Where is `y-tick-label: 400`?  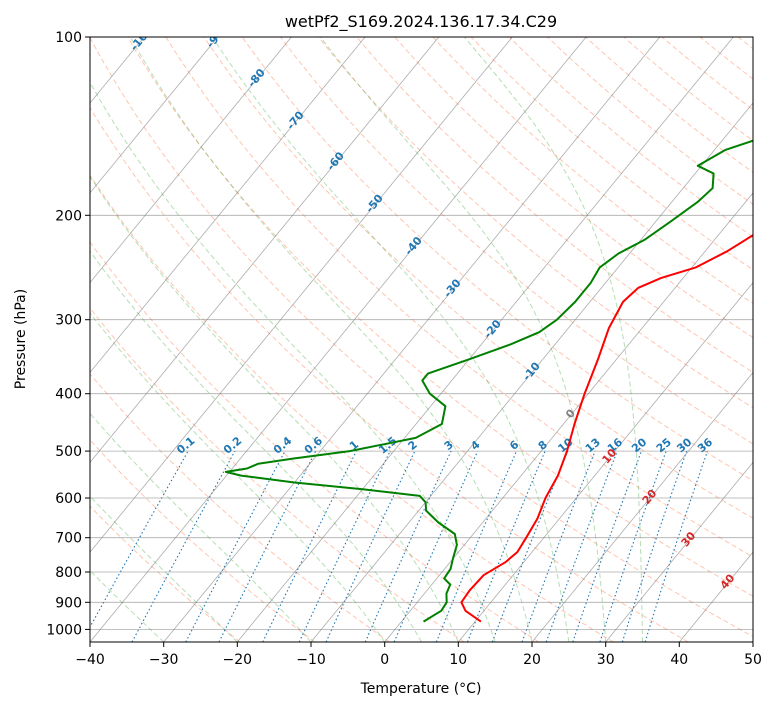
y-tick-label: 400 is located at coordinates (68, 395).